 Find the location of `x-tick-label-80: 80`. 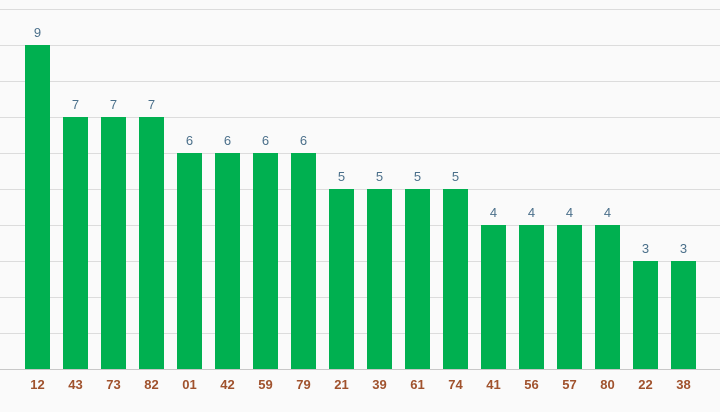

x-tick-label-80: 80 is located at coordinates (607, 384).